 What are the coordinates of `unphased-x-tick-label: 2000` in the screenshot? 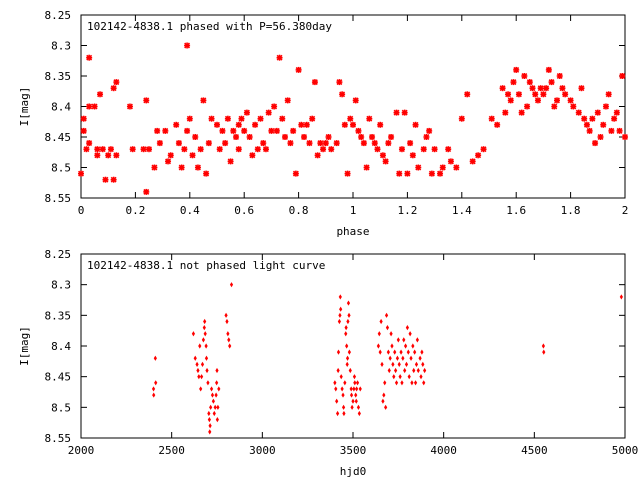 It's located at (81, 450).